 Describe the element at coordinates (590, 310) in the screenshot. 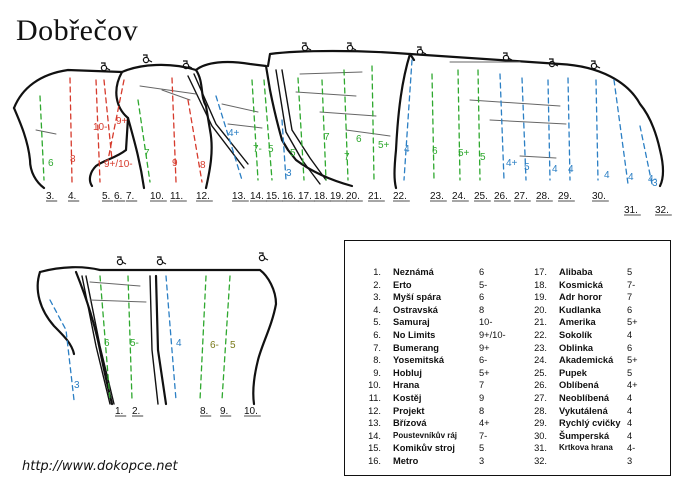

I see `legend-row: 20. Kudlanka 6` at that location.